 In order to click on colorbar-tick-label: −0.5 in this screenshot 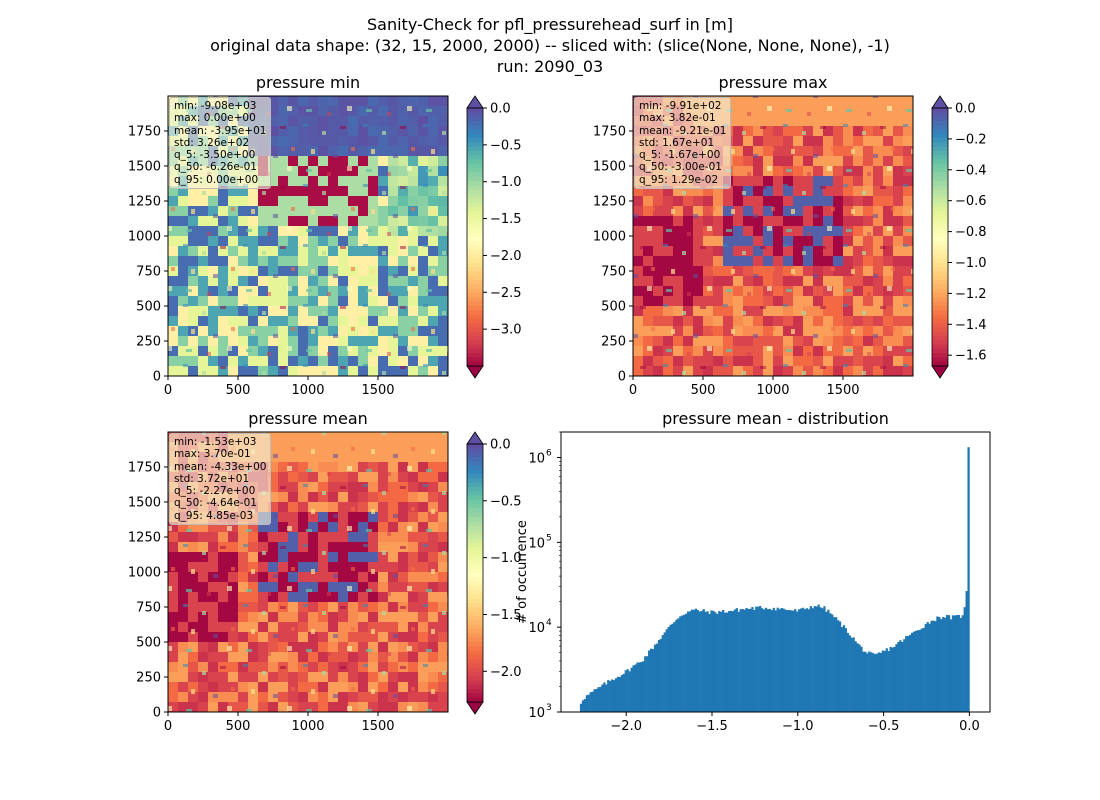, I will do `click(506, 501)`.